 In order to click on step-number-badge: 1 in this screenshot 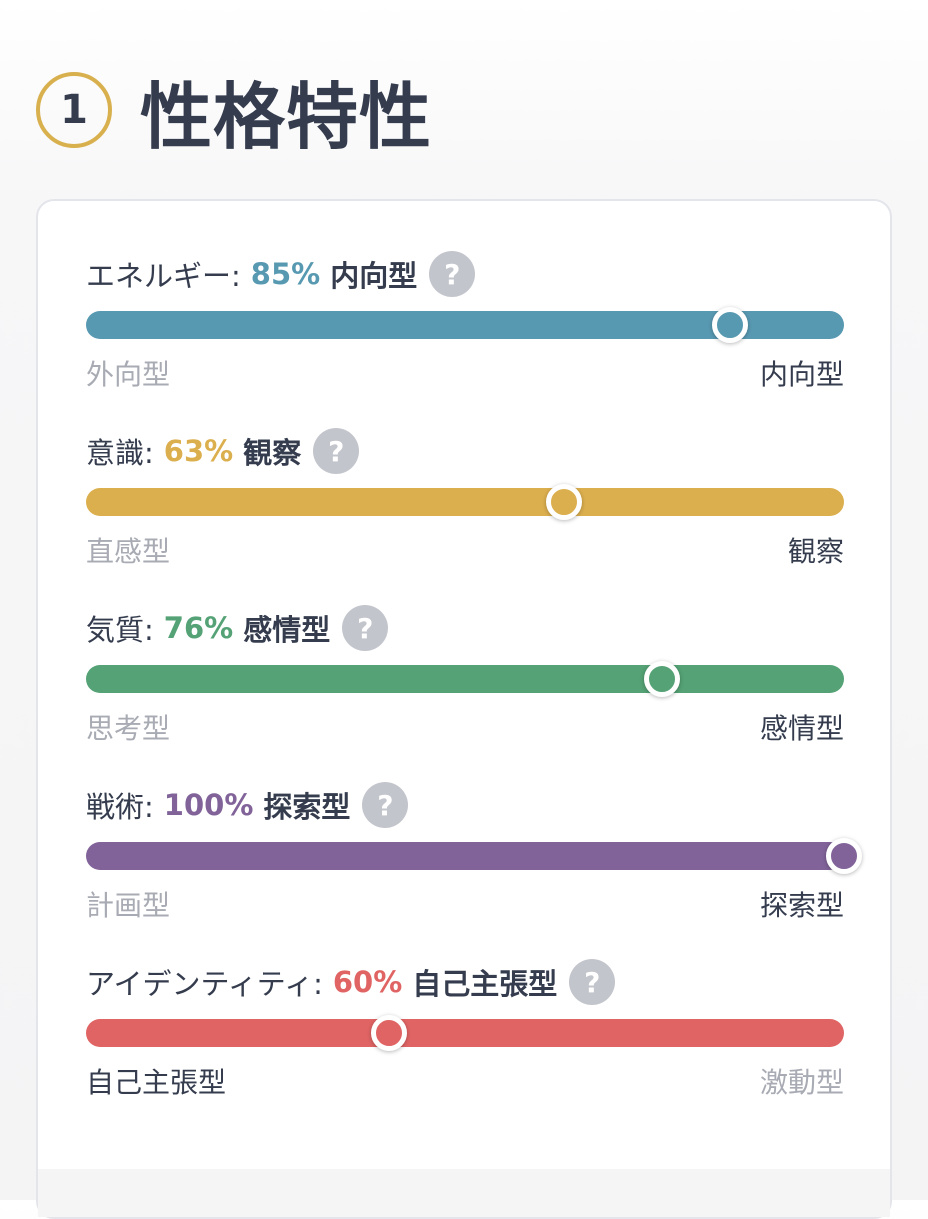, I will do `click(74, 110)`.